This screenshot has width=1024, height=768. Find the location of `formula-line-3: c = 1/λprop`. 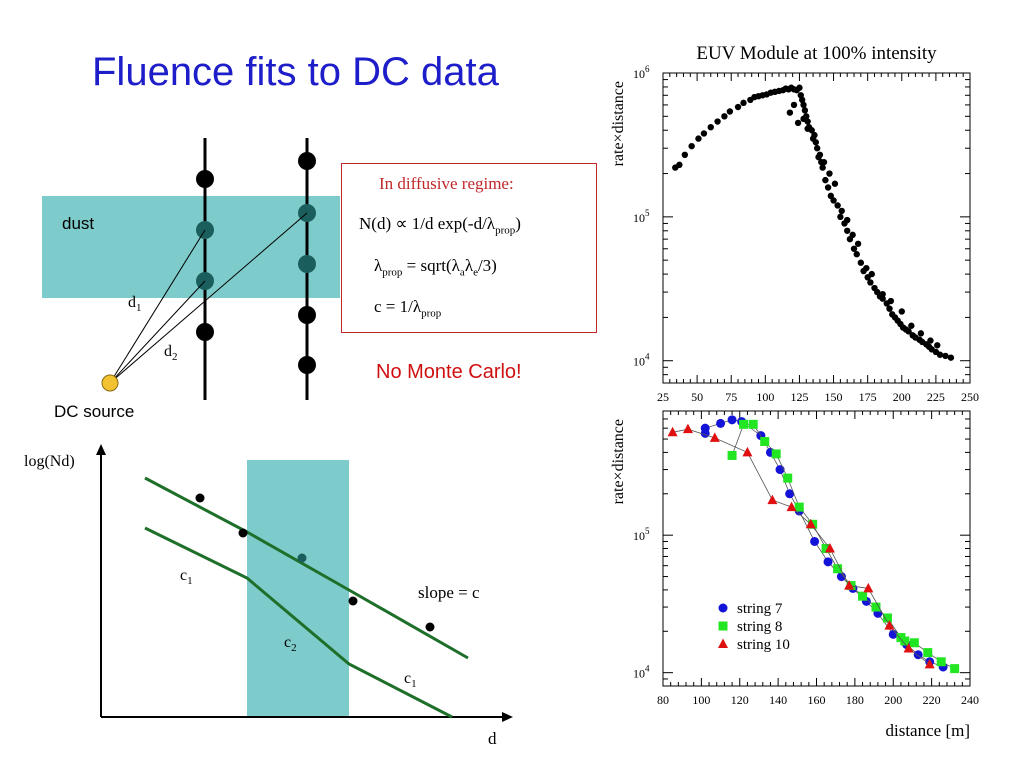

formula-line-3: c = 1/λprop is located at coordinates (408, 308).